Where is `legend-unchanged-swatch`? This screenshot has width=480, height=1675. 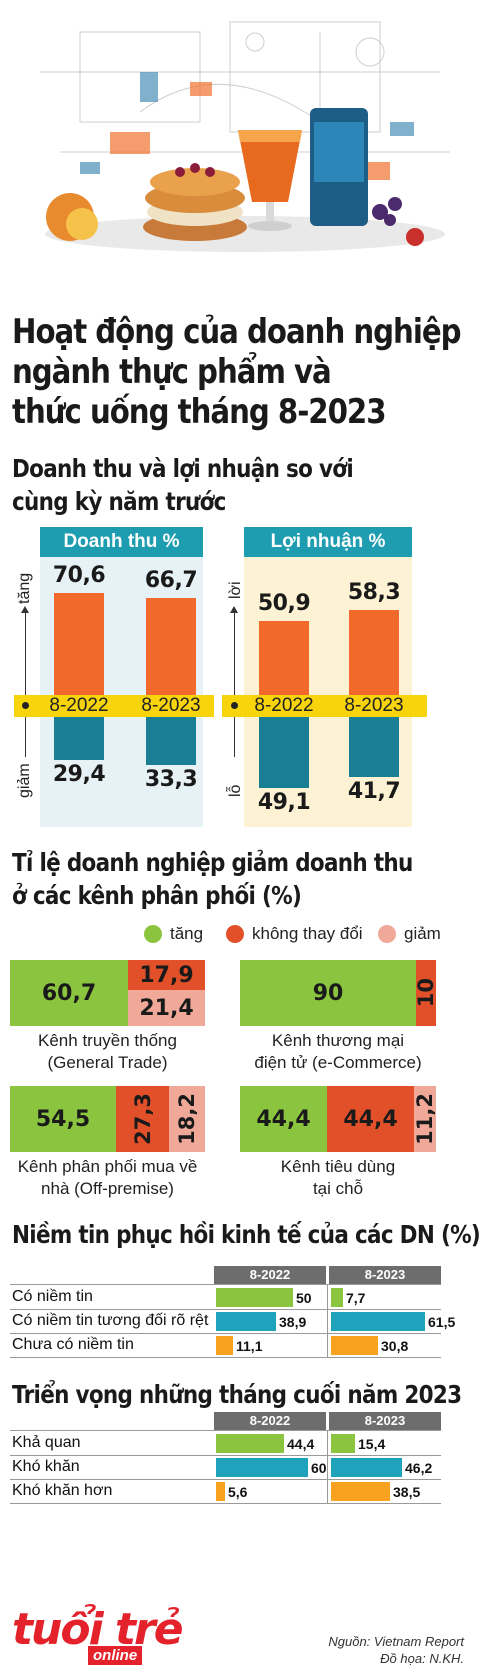
legend-unchanged-swatch is located at coordinates (235, 934).